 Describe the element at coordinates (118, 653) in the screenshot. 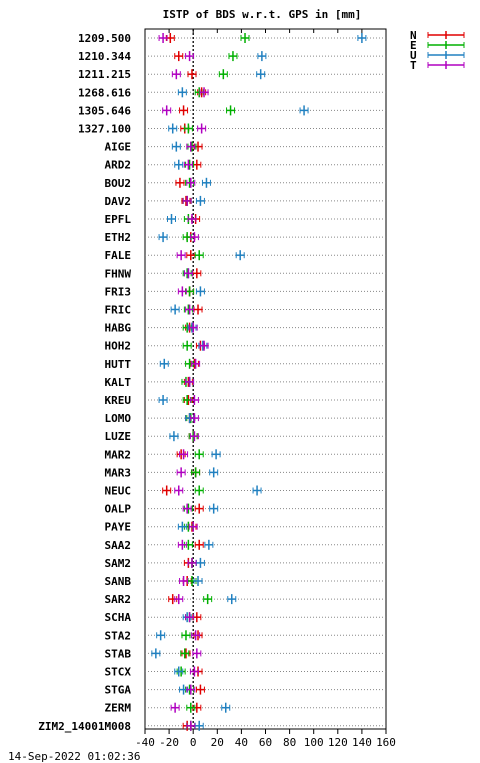

I see `site-label: STAB` at that location.